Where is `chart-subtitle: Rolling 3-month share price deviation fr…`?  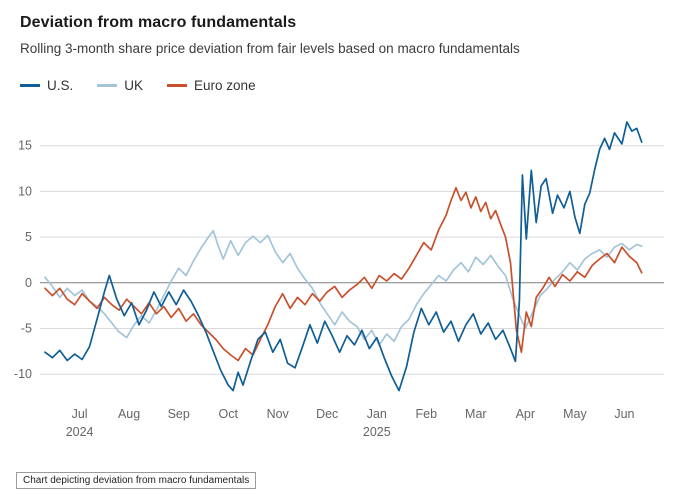 chart-subtitle: Rolling 3-month share price deviation fr… is located at coordinates (270, 48).